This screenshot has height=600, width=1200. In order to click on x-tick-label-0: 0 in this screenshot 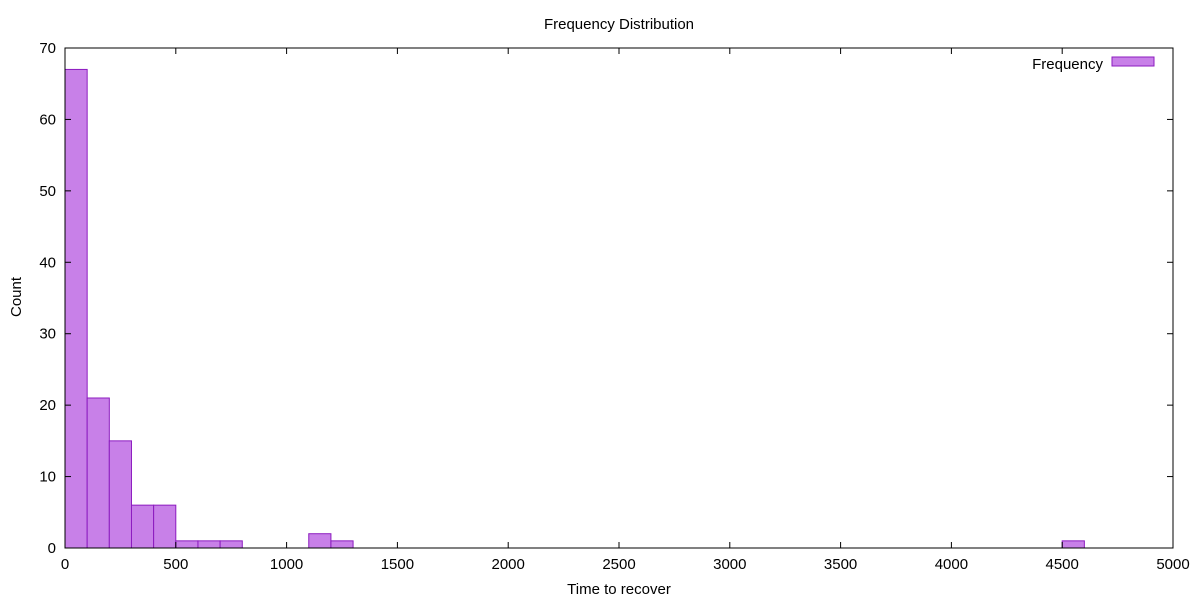, I will do `click(65, 564)`.